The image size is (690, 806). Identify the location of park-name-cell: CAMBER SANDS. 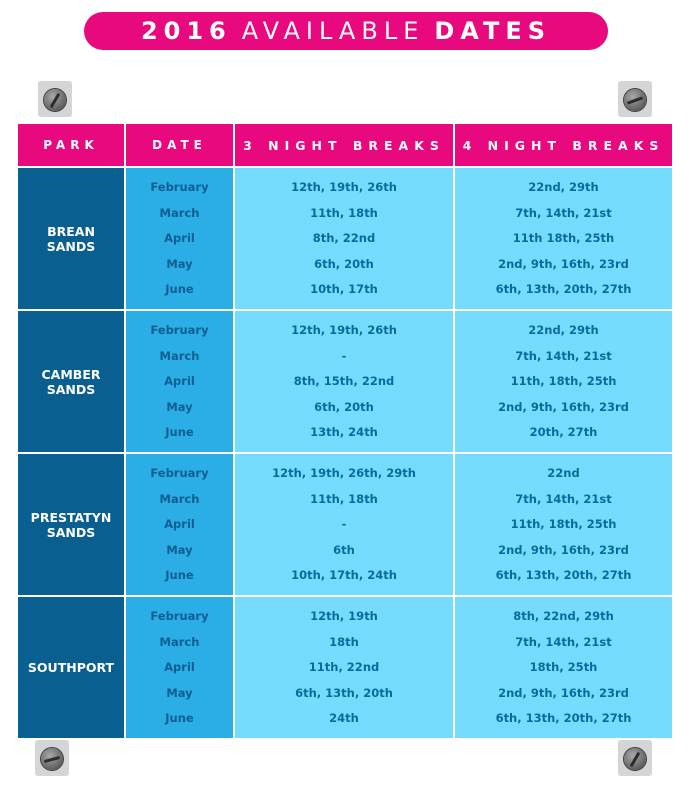
(71, 381).